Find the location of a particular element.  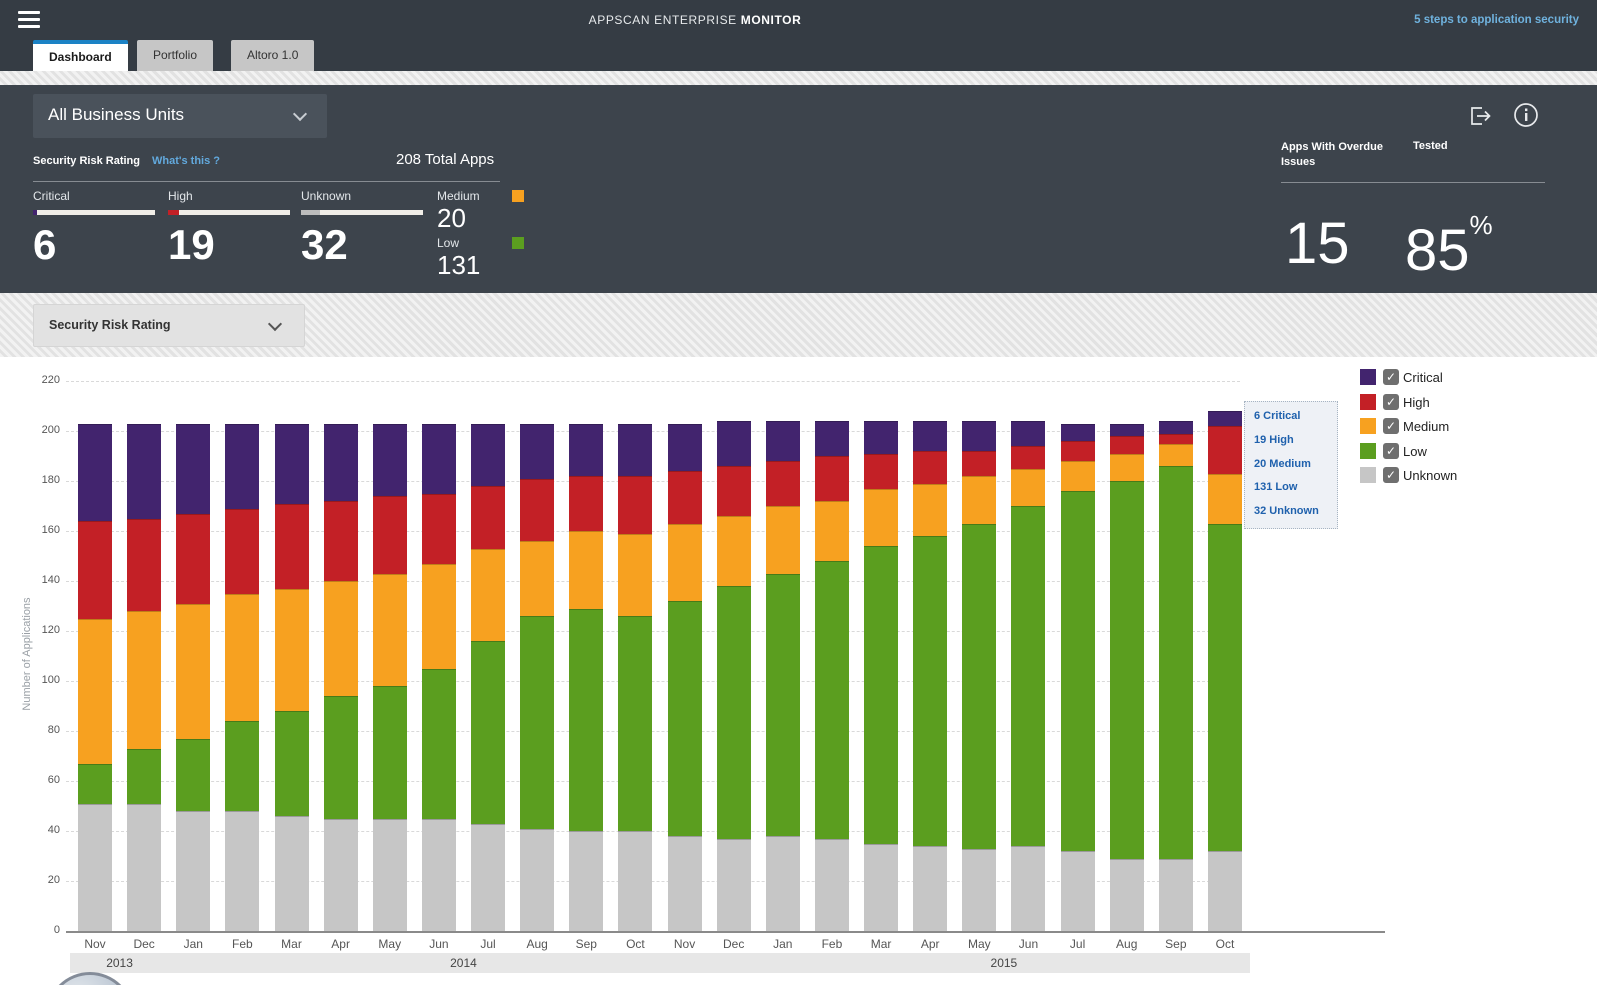

legend-item-unknown: ✓ Unknown is located at coordinates (1415, 477).